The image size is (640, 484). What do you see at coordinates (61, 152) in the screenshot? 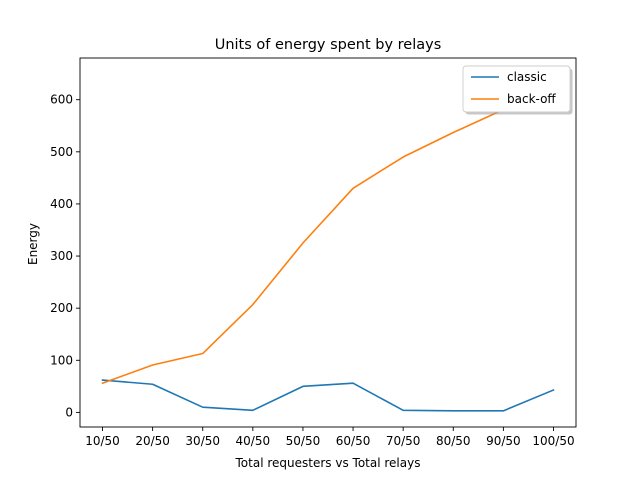
I see `y-tick-label: 500` at bounding box center [61, 152].